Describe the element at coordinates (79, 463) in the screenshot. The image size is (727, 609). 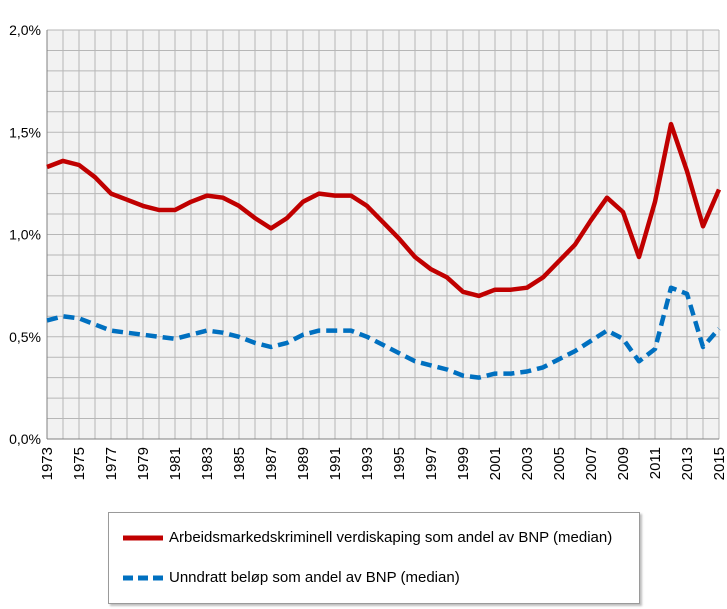
I see `x-tick-label: 1975` at that location.